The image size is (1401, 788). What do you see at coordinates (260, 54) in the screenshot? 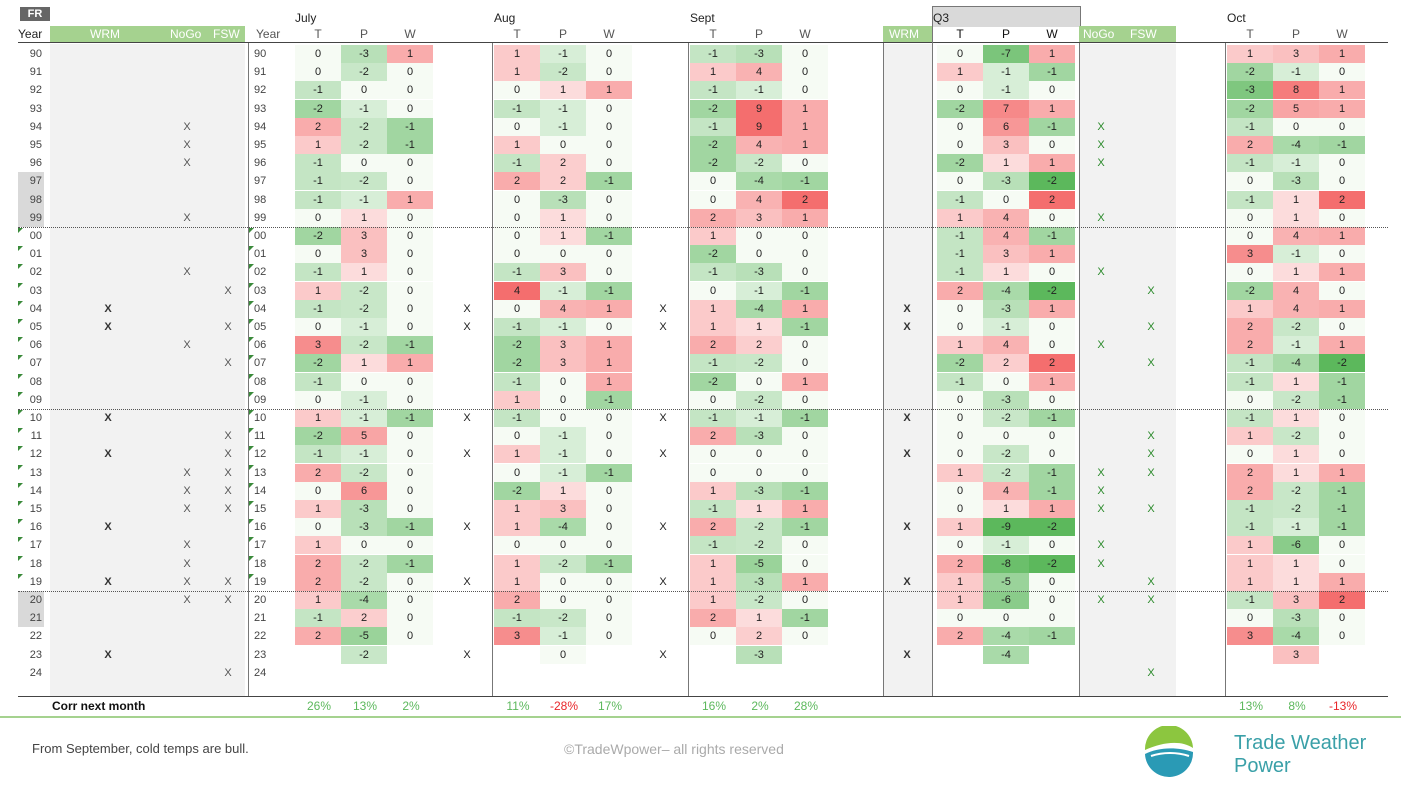
I see `year-label-inner: 90` at bounding box center [260, 54].